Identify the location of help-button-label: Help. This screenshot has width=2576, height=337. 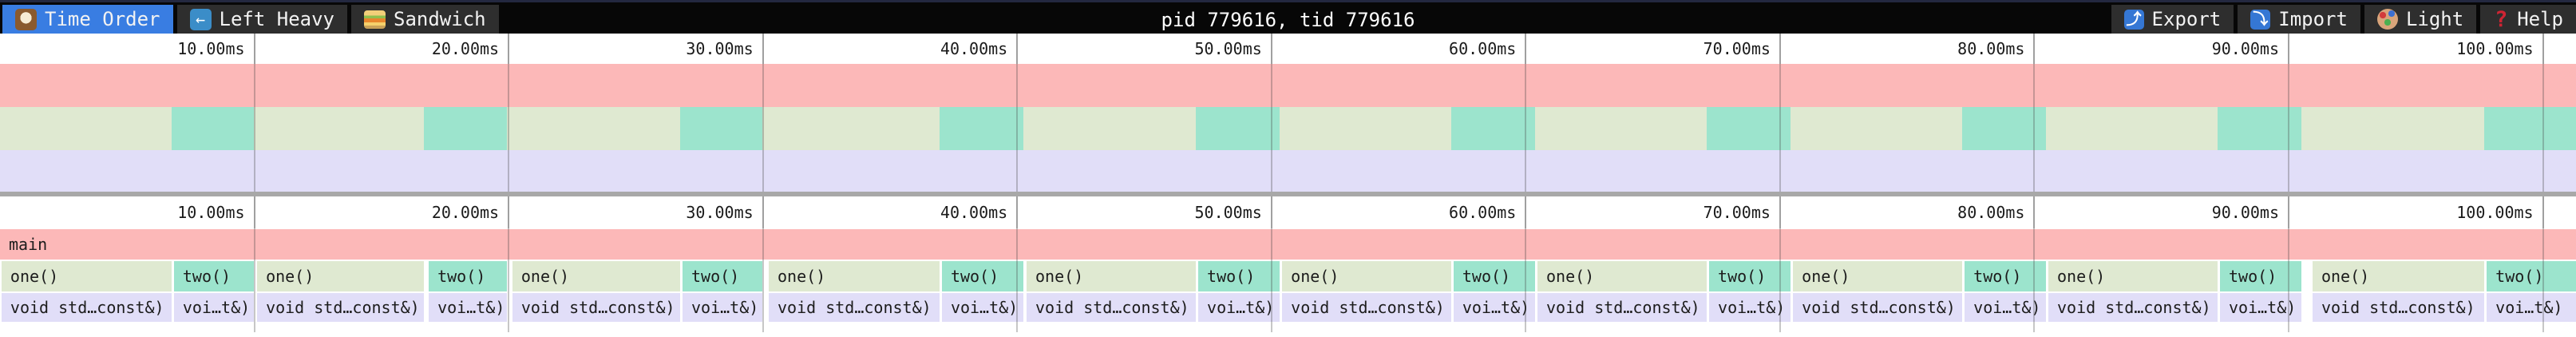
(2540, 19).